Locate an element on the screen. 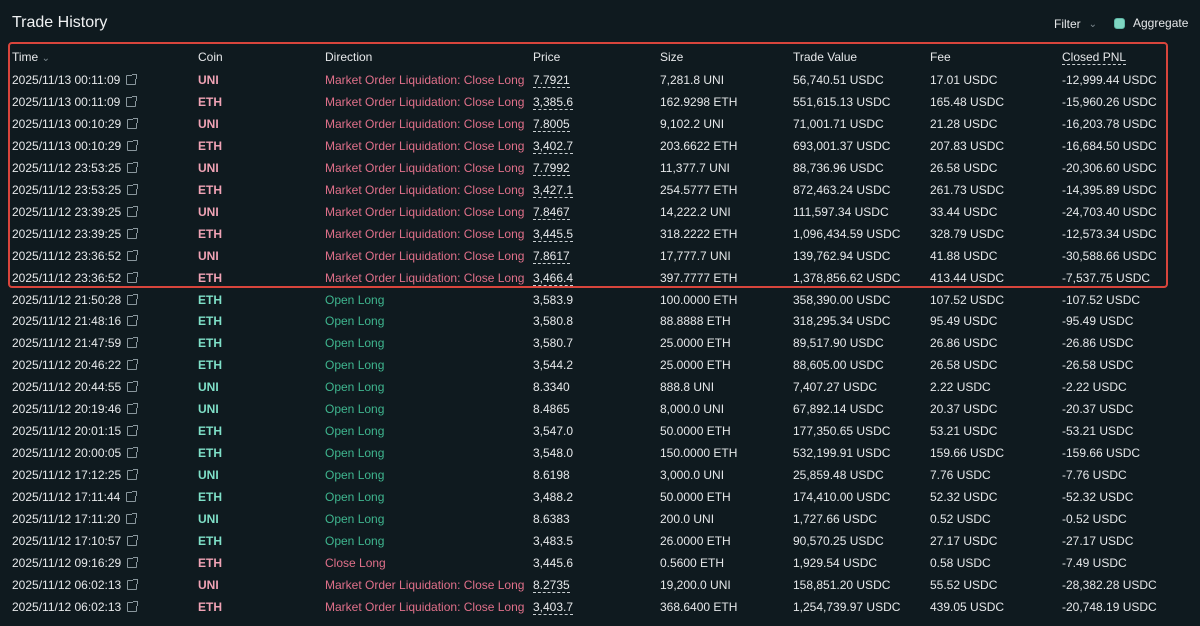 Image resolution: width=1200 pixels, height=626 pixels. closed-pnl-cell: -2.22 USDC is located at coordinates (1094, 387).